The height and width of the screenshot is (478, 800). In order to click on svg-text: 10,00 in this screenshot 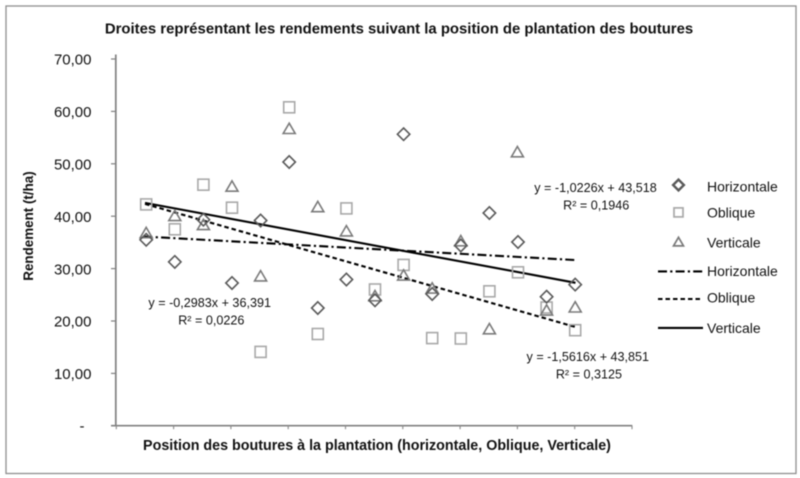, I will do `click(73, 374)`.